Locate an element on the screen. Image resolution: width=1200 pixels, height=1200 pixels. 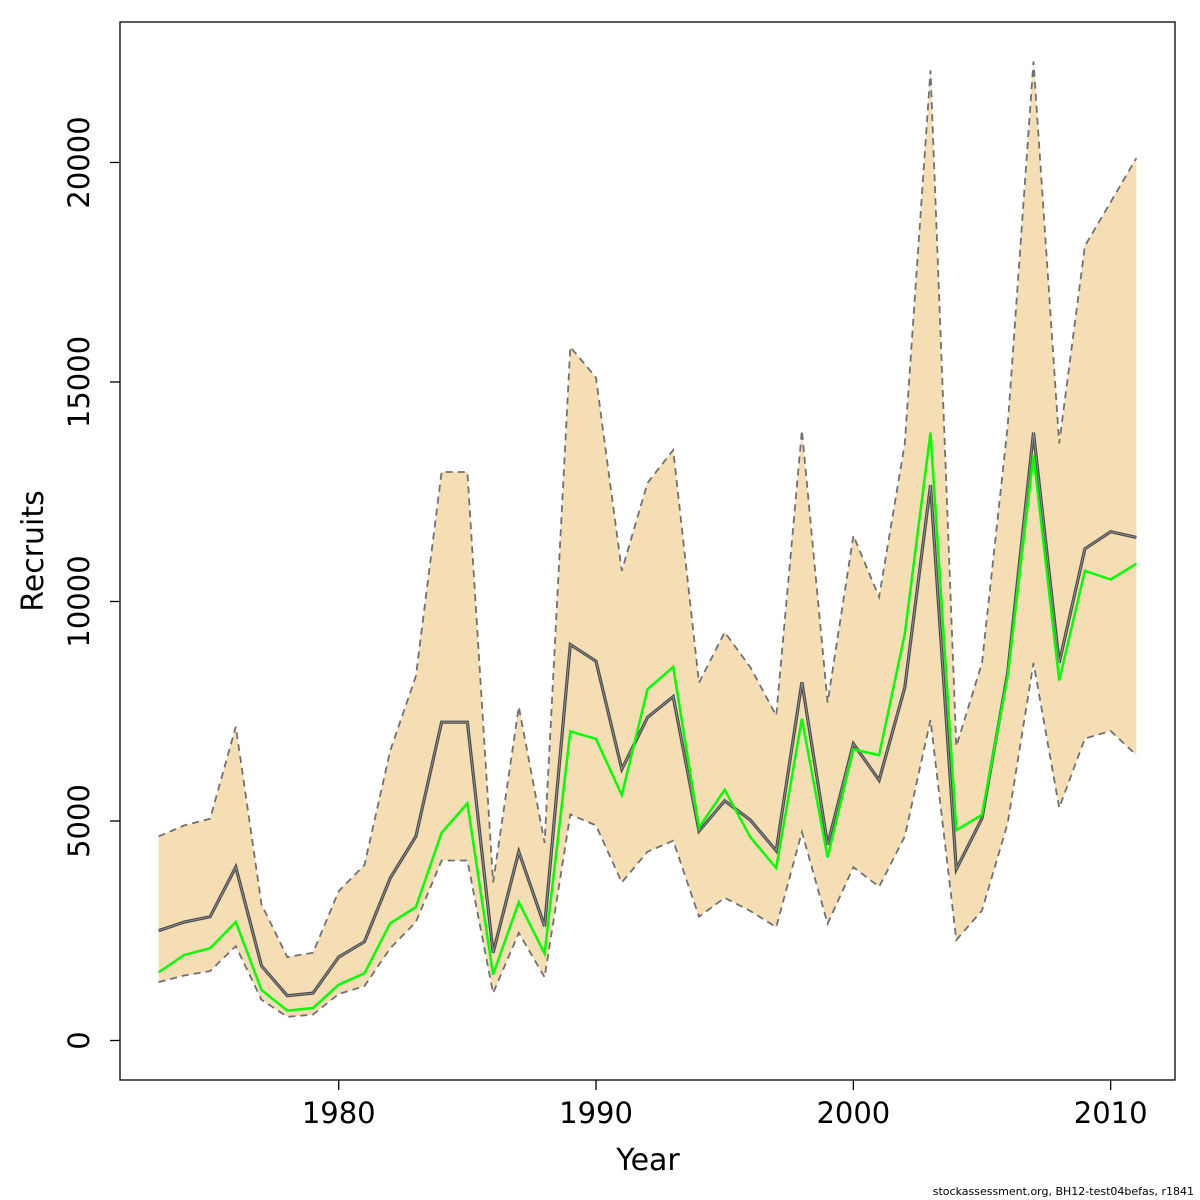
y-tick-label: 15000 is located at coordinates (79, 382).